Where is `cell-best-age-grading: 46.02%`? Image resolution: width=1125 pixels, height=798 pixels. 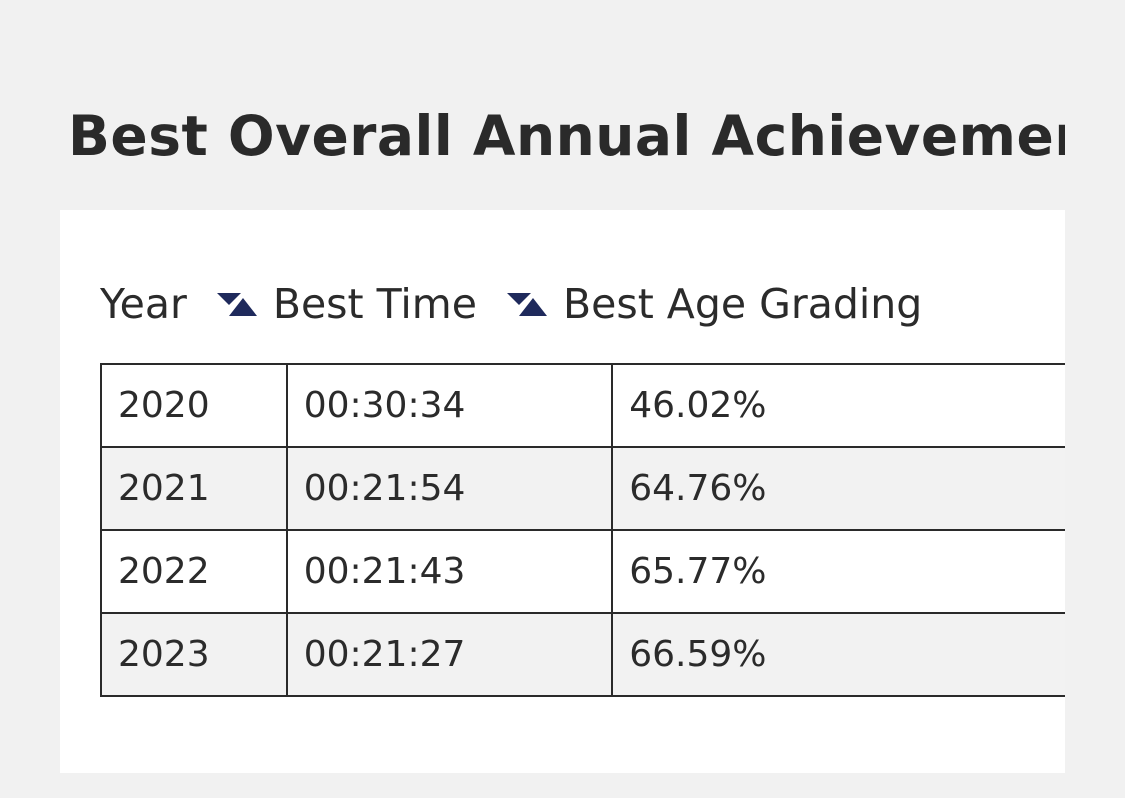
cell-best-age-grading: 46.02% is located at coordinates (838, 405).